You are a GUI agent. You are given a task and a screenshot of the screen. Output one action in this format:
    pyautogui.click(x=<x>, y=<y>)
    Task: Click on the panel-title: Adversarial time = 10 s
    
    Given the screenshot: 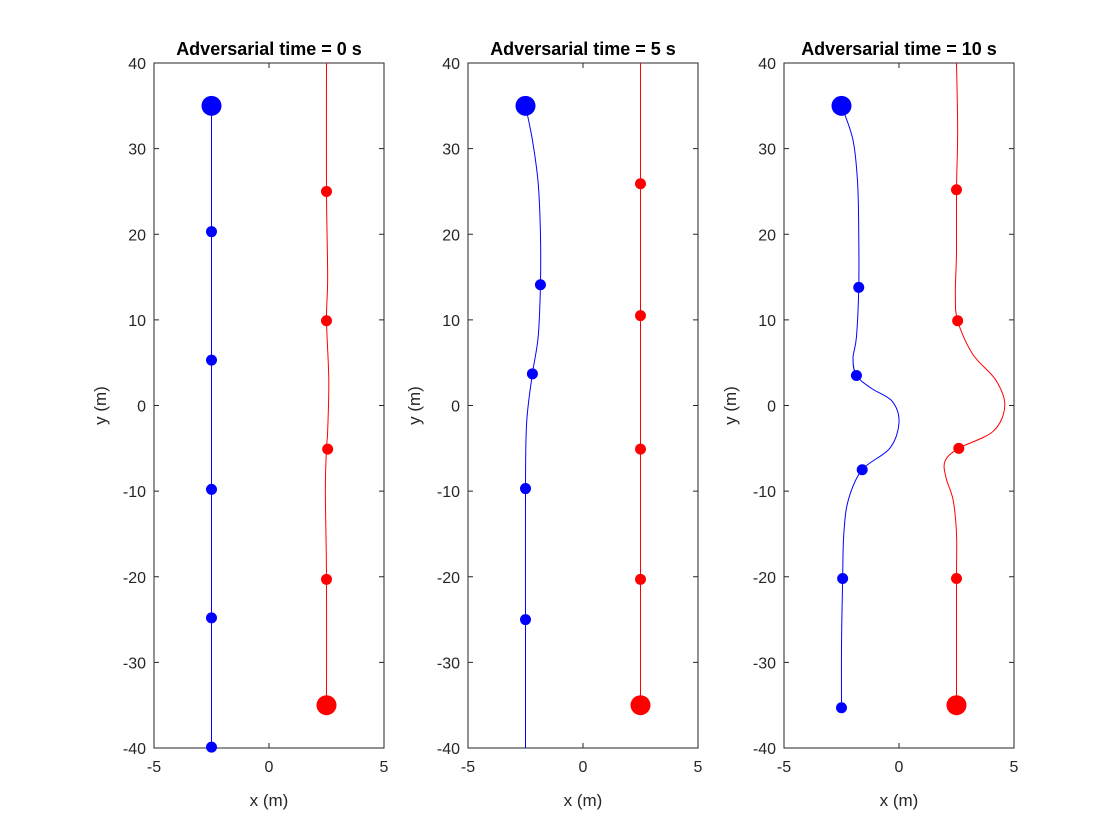 What is the action you would take?
    pyautogui.click(x=899, y=49)
    